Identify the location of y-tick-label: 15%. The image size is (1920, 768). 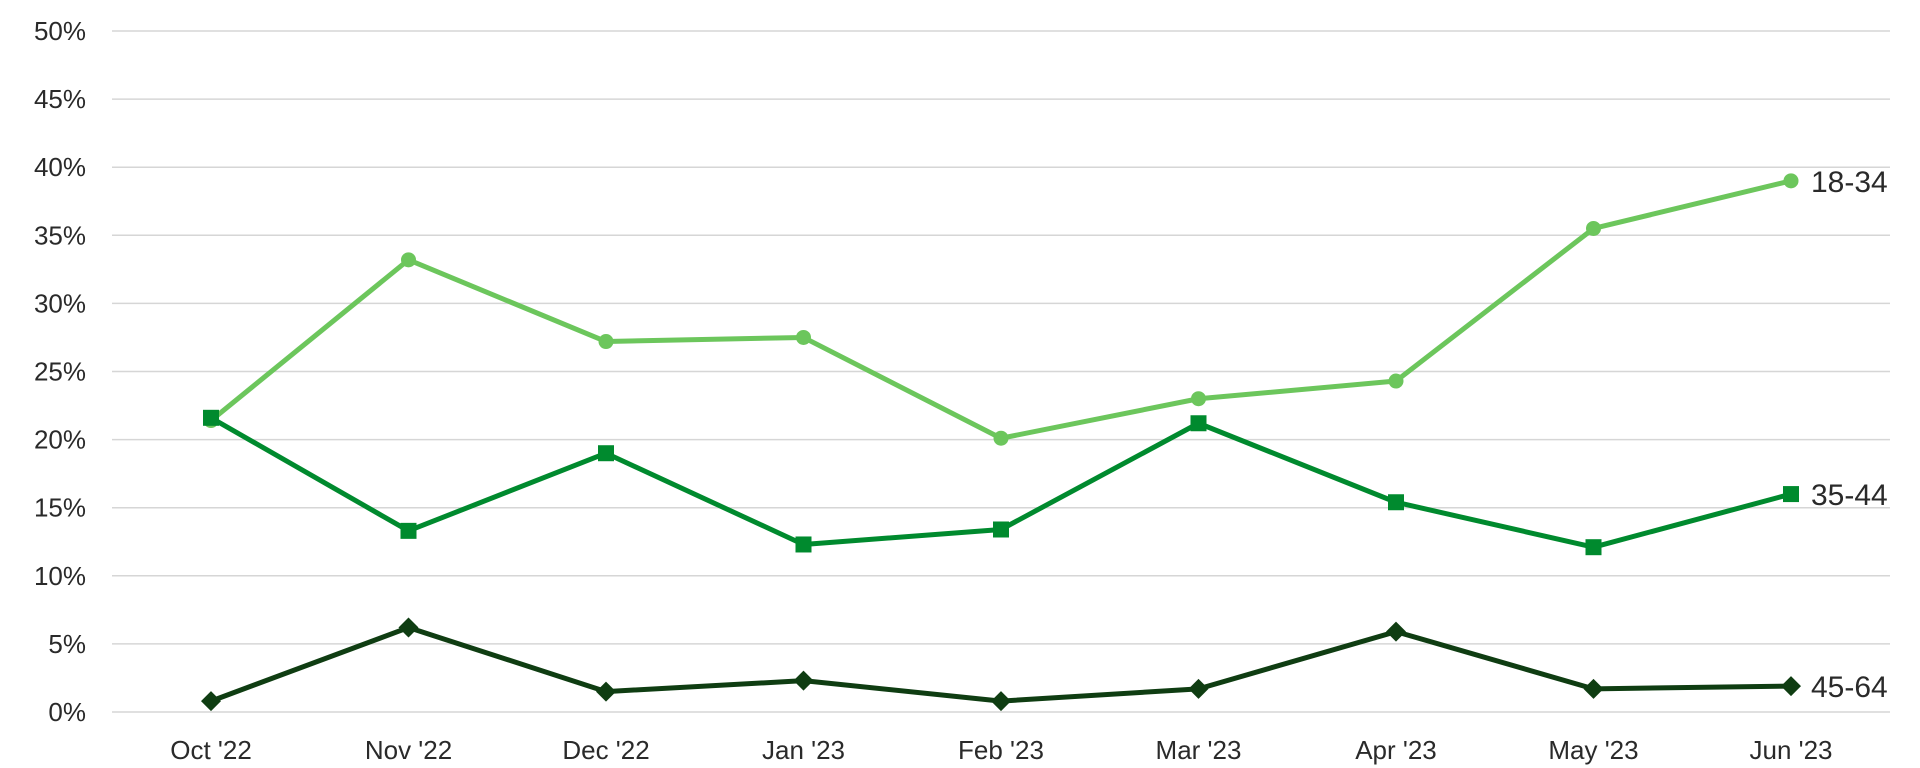
(60, 508).